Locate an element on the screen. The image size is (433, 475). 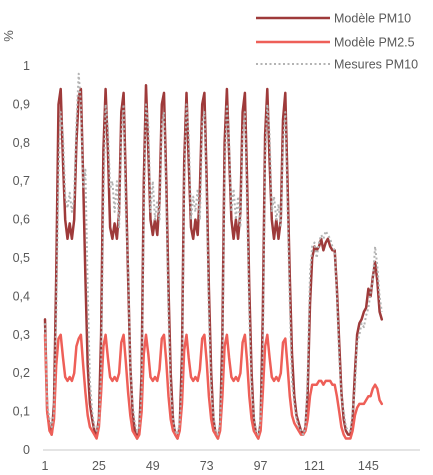
y-axis-label: % is located at coordinates (8, 36).